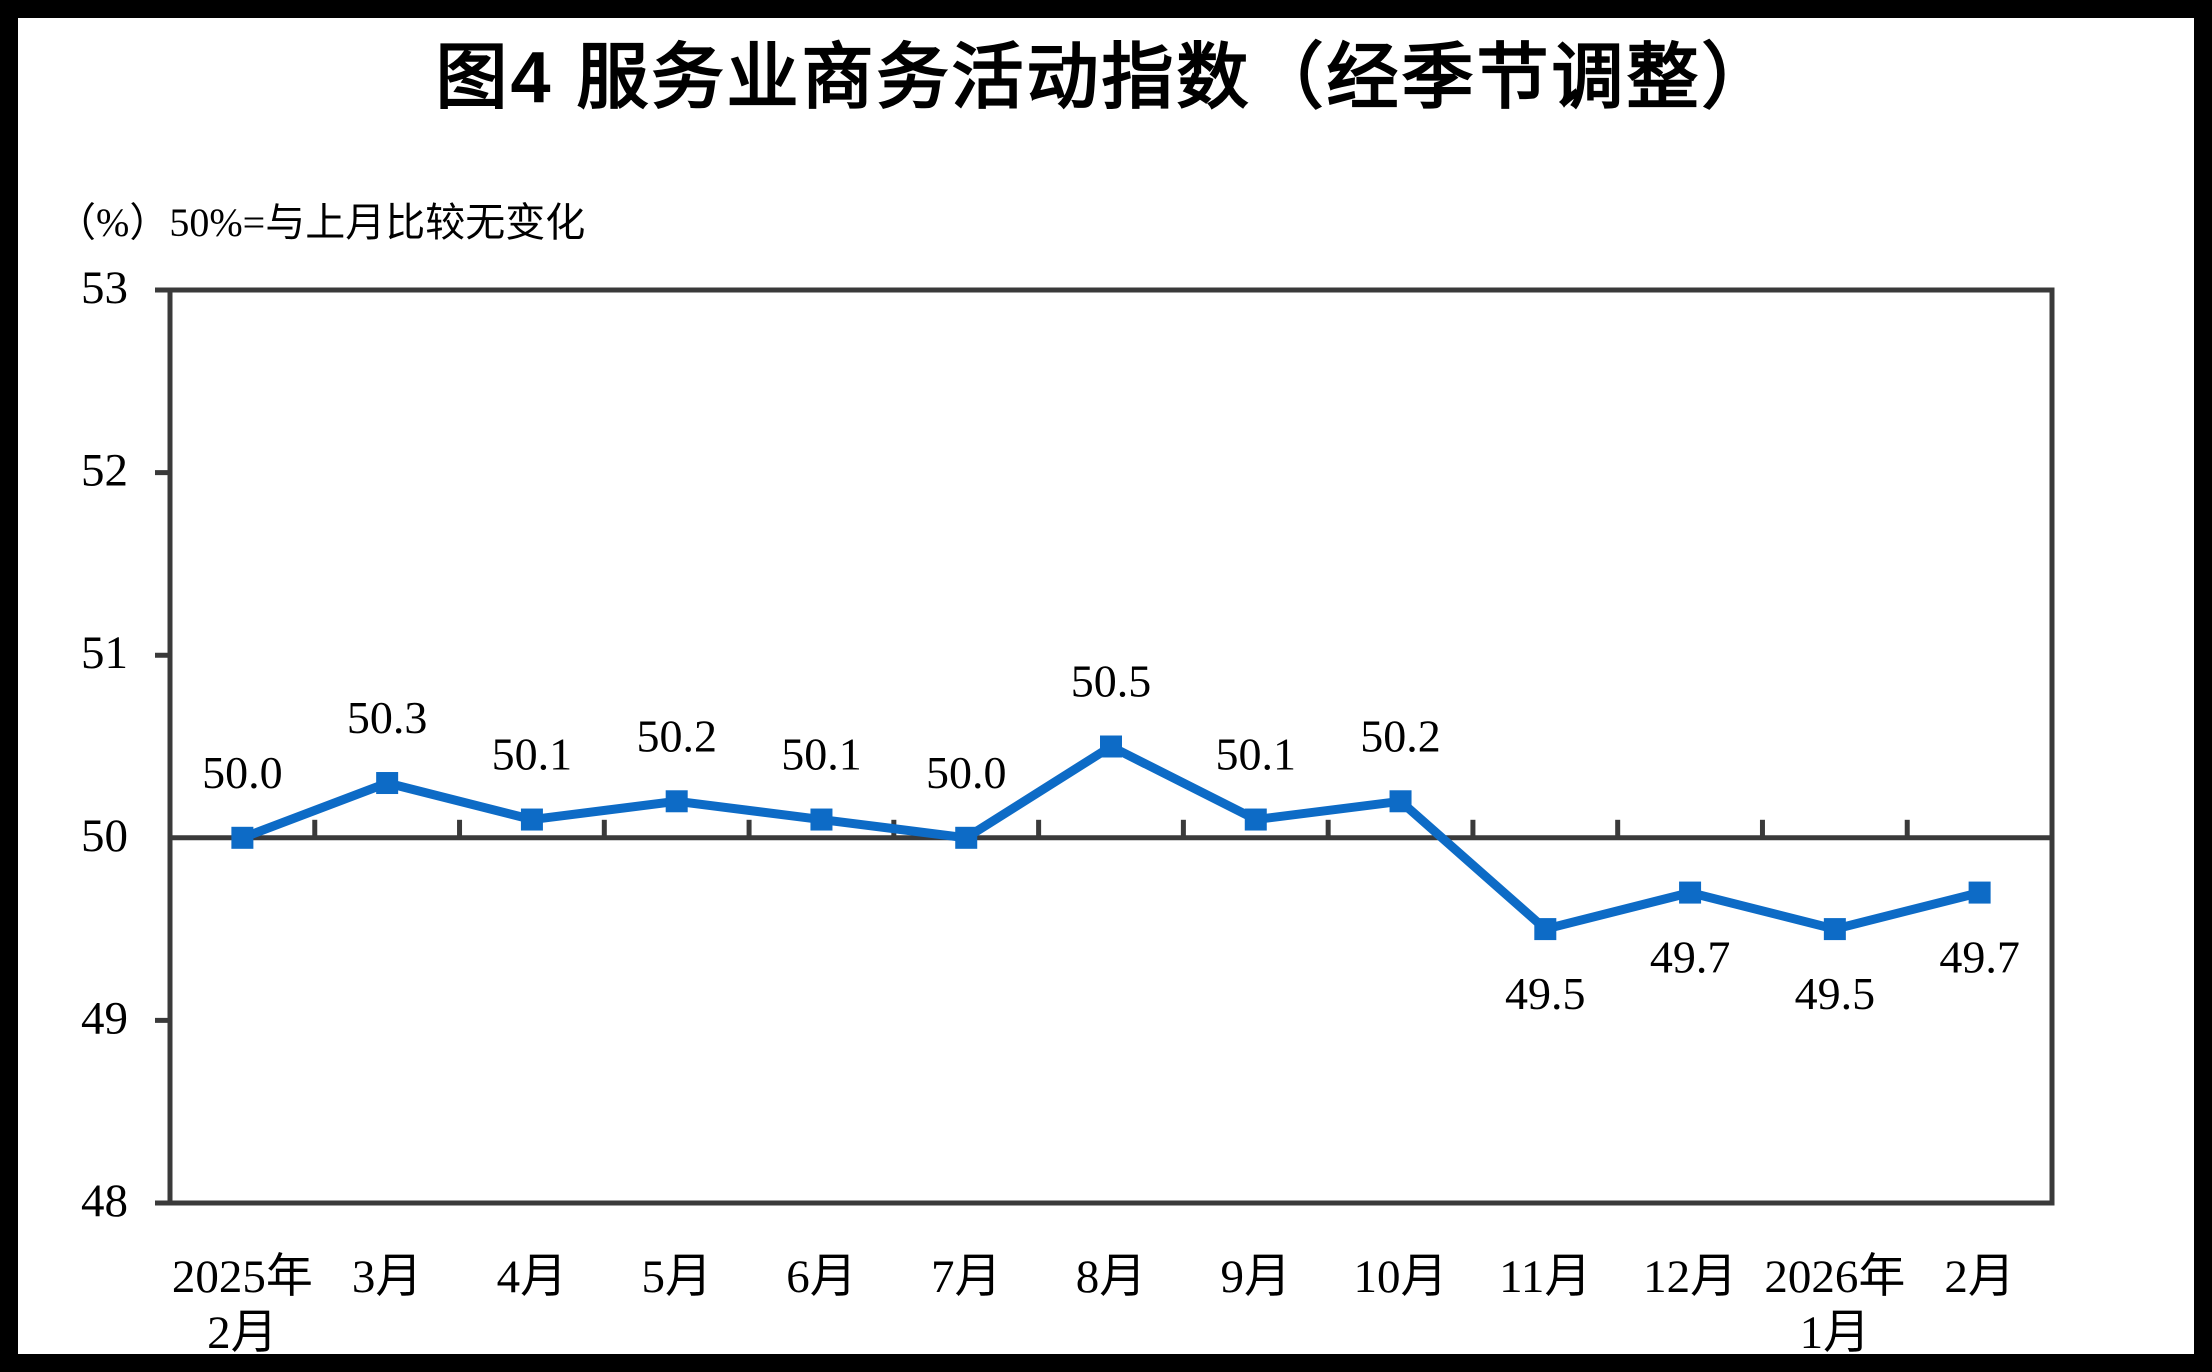 The width and height of the screenshot is (2212, 1372). Describe the element at coordinates (676, 1277) in the screenshot. I see `x-axis-label: 5月` at that location.